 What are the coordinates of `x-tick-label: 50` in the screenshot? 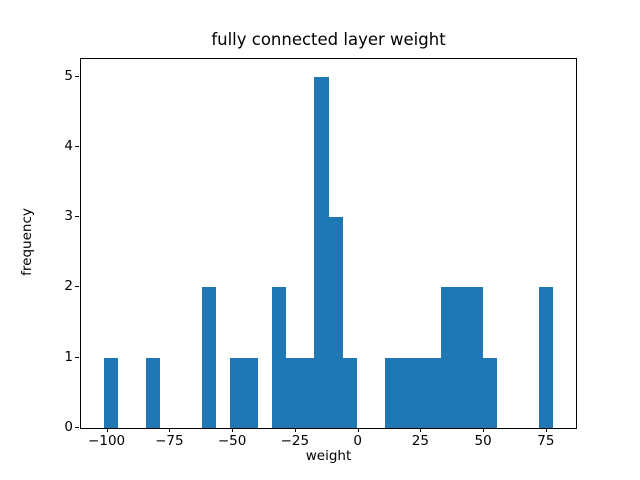 It's located at (483, 441).